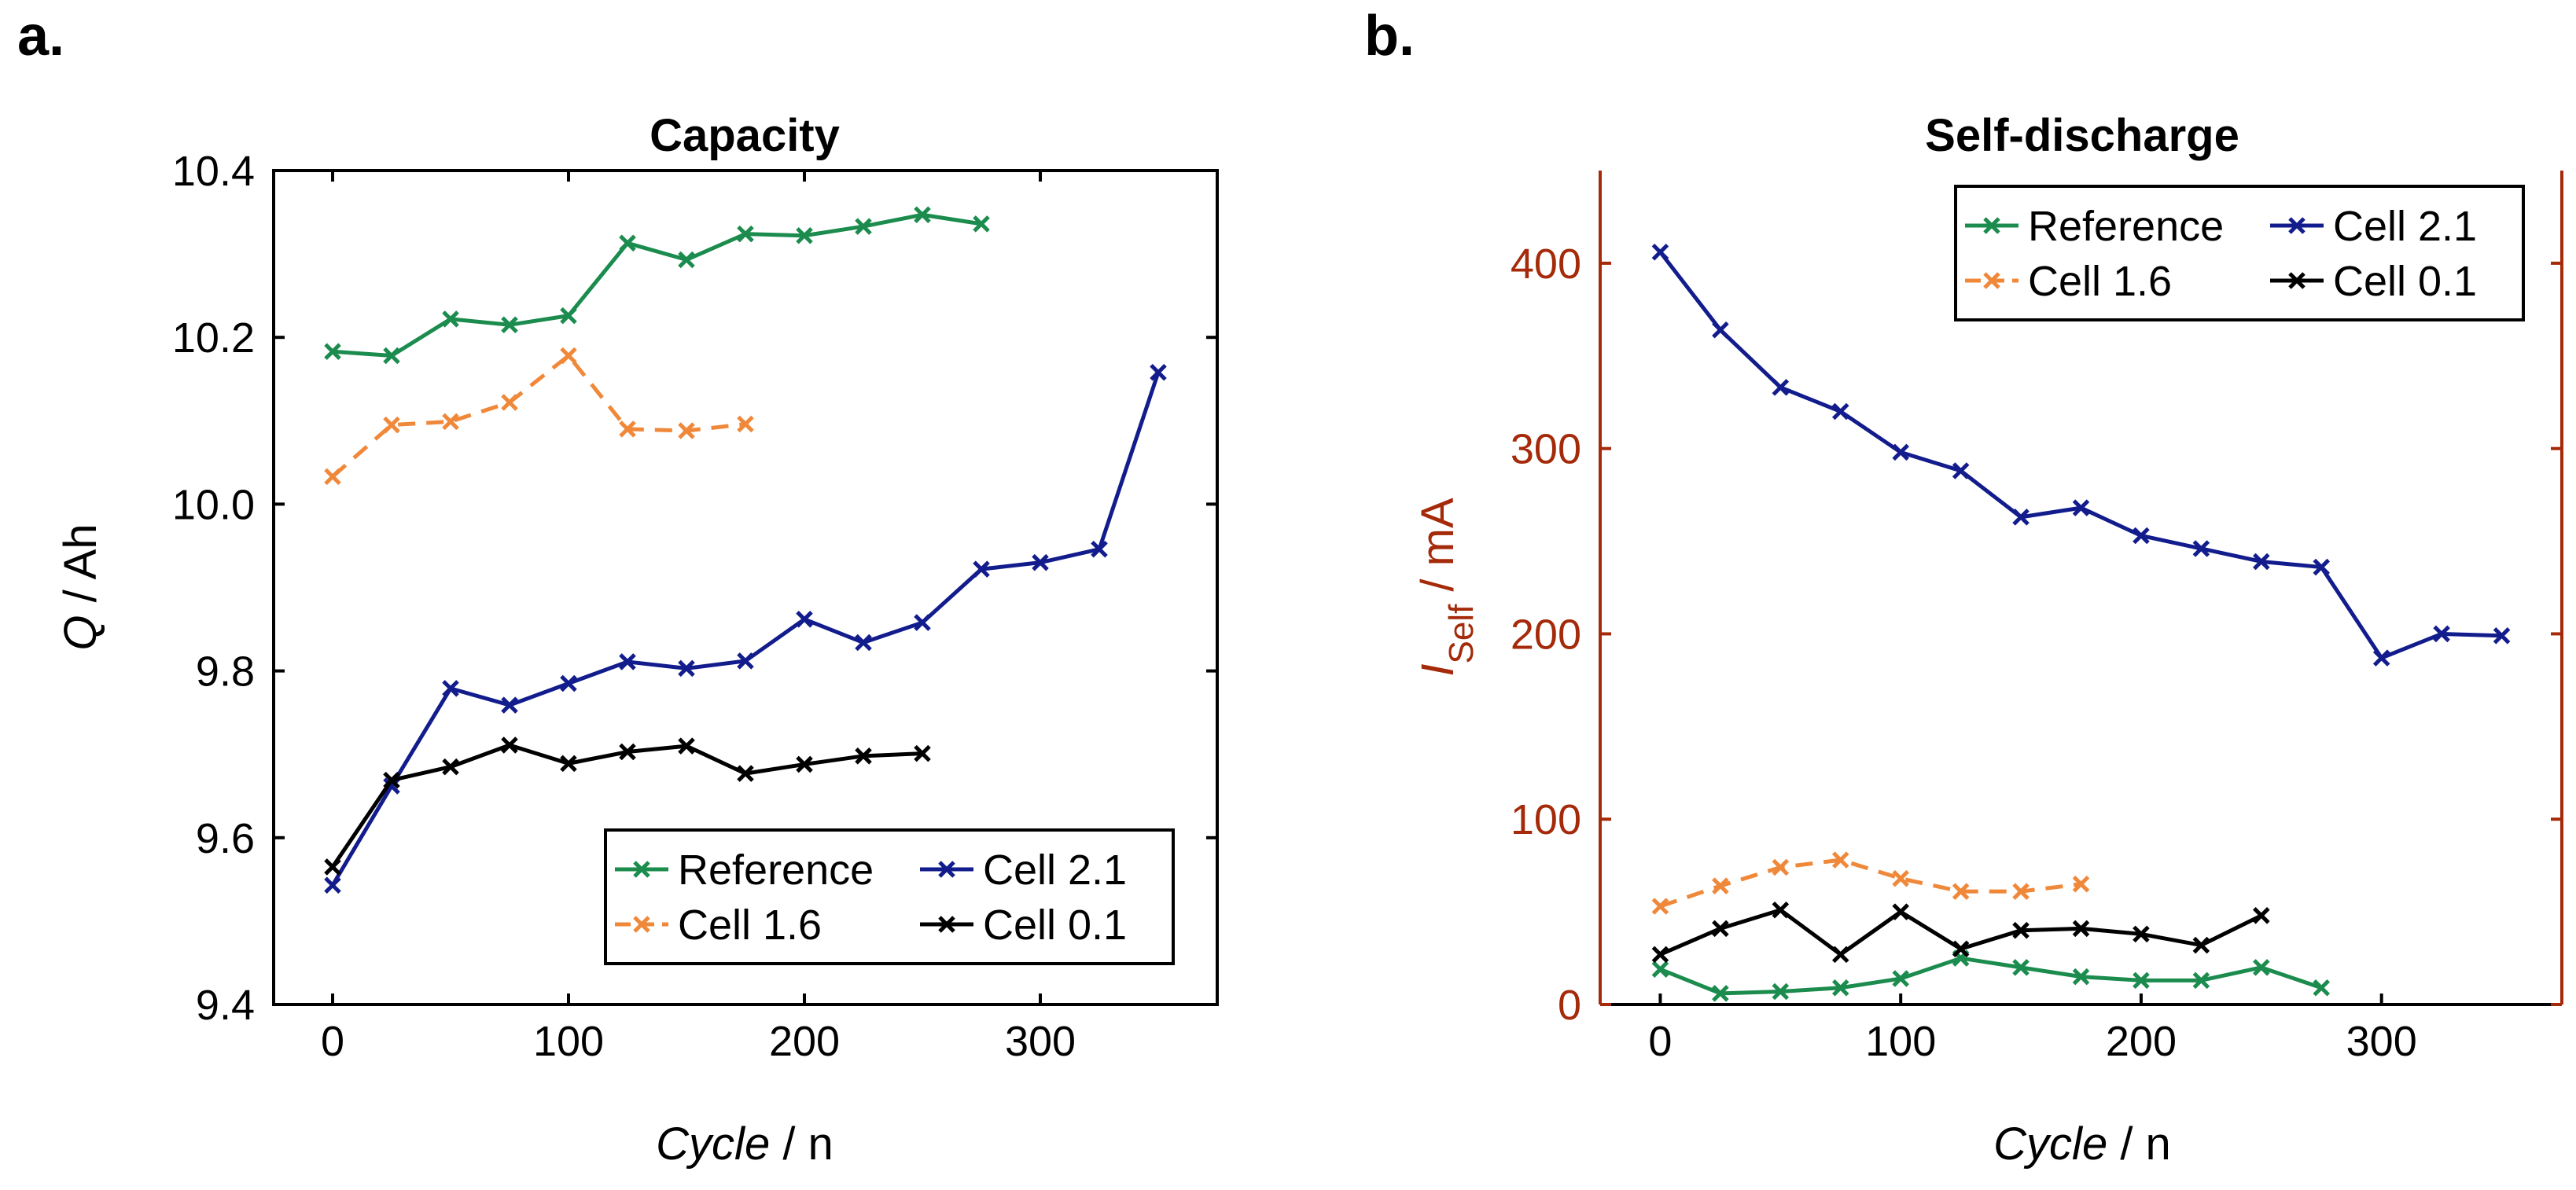 This screenshot has width=2576, height=1190. What do you see at coordinates (946, 924) in the screenshot?
I see `capacity-legend-cell-0-1-marker` at bounding box center [946, 924].